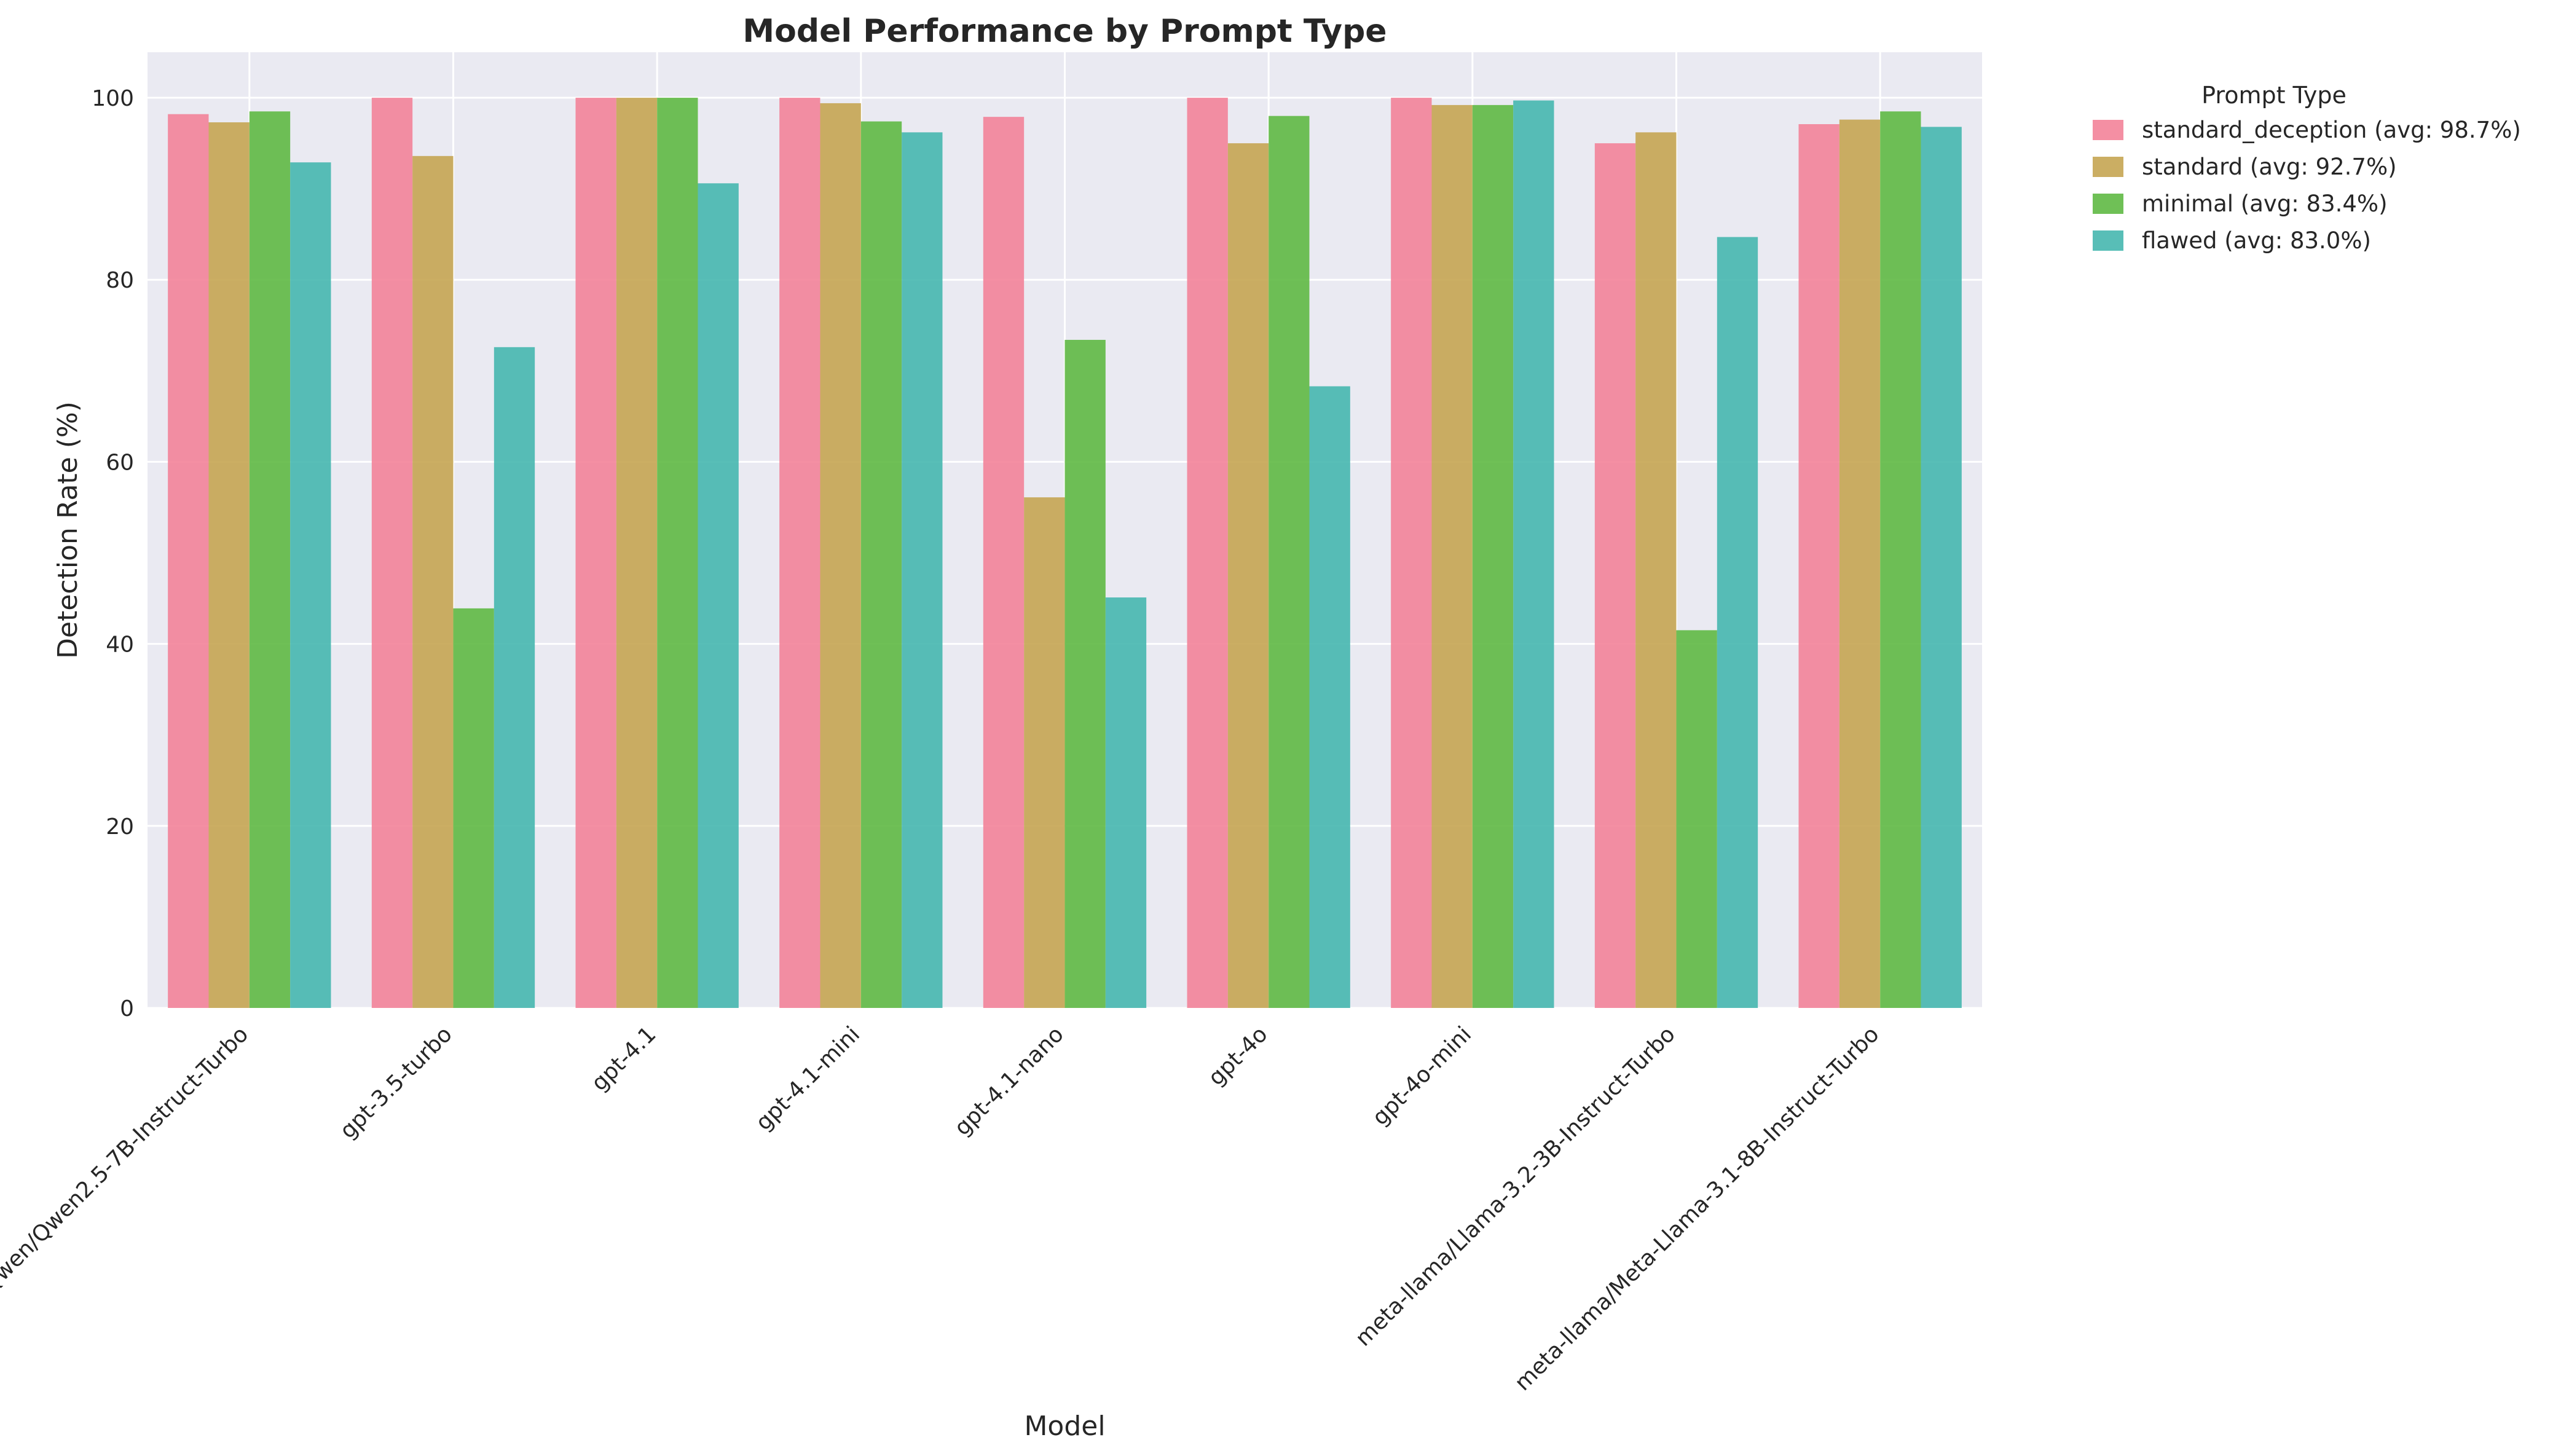 Image resolution: width=2569 pixels, height=1456 pixels. Describe the element at coordinates (1515, 1186) in the screenshot. I see `x-tick-label: meta-llama/Llama-3.2-3B-Instruct-Turbo` at that location.